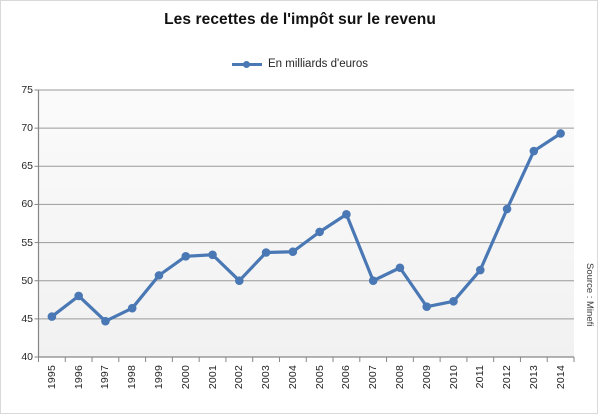  Describe the element at coordinates (426, 377) in the screenshot. I see `x-axis-label: 2009` at that location.